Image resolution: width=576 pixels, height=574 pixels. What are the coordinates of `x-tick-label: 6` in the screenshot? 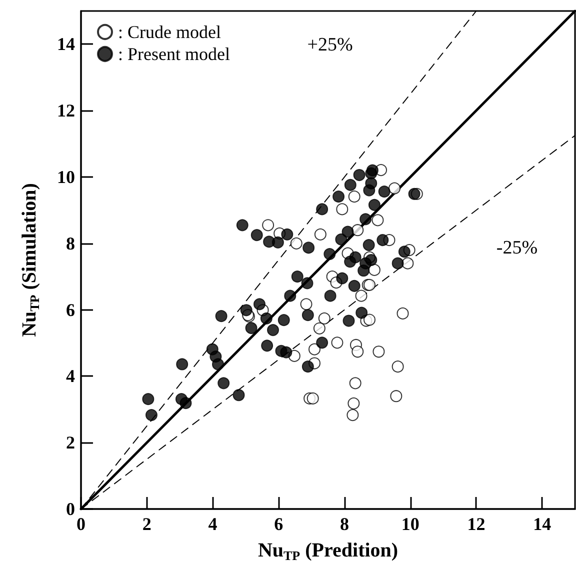 It's located at (279, 524).